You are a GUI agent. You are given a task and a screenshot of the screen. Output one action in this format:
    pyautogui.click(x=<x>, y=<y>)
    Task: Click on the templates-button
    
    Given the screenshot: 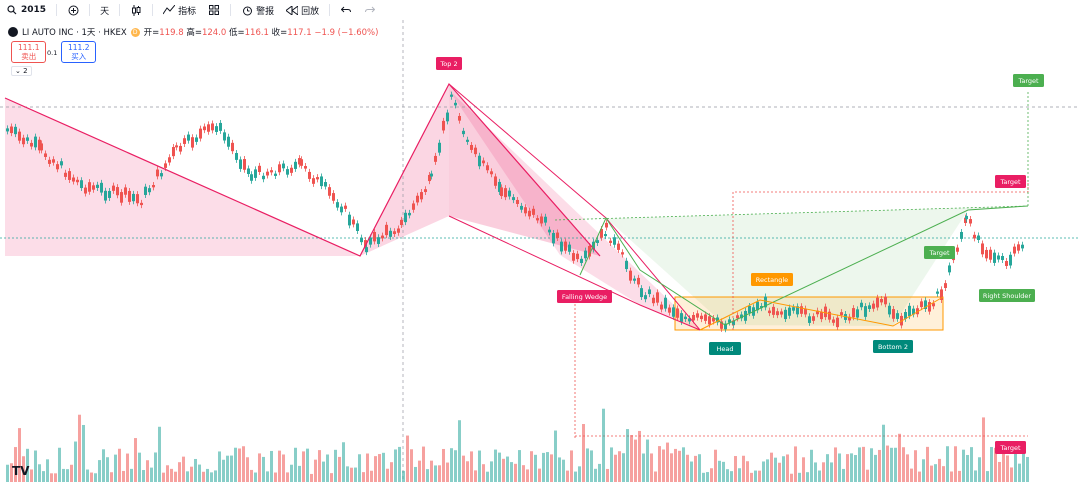 What is the action you would take?
    pyautogui.click(x=214, y=10)
    